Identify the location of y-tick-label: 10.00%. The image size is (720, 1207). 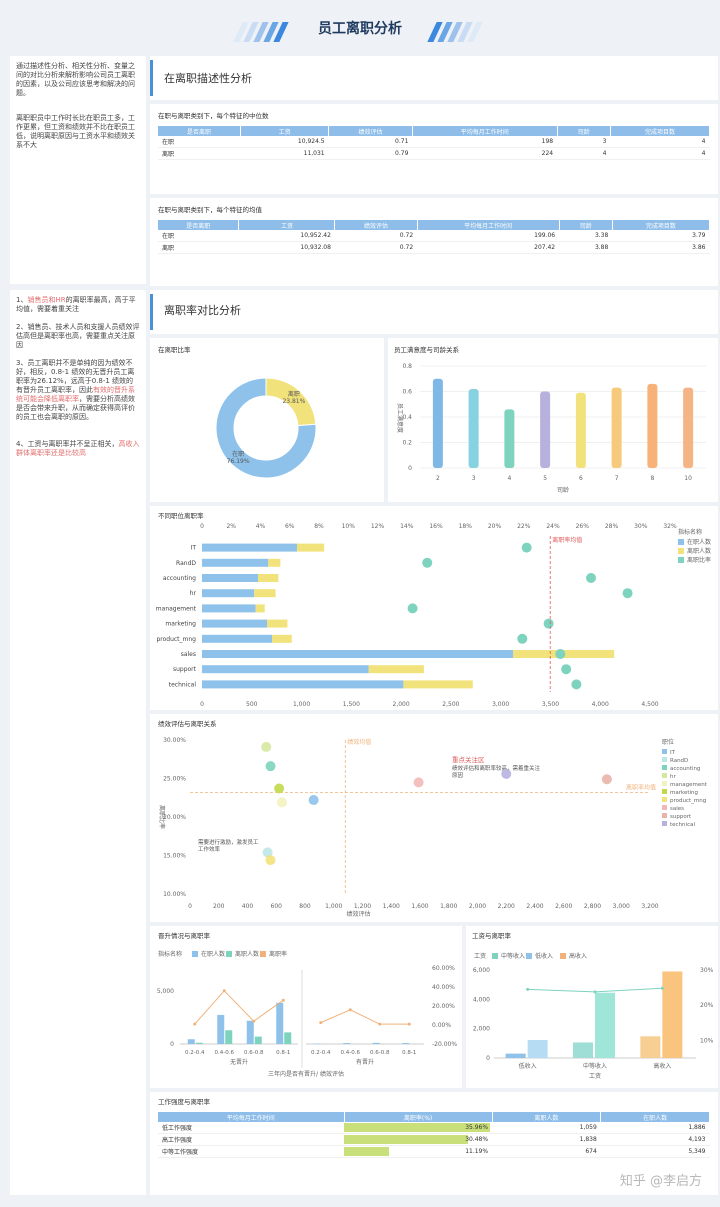
(174, 894).